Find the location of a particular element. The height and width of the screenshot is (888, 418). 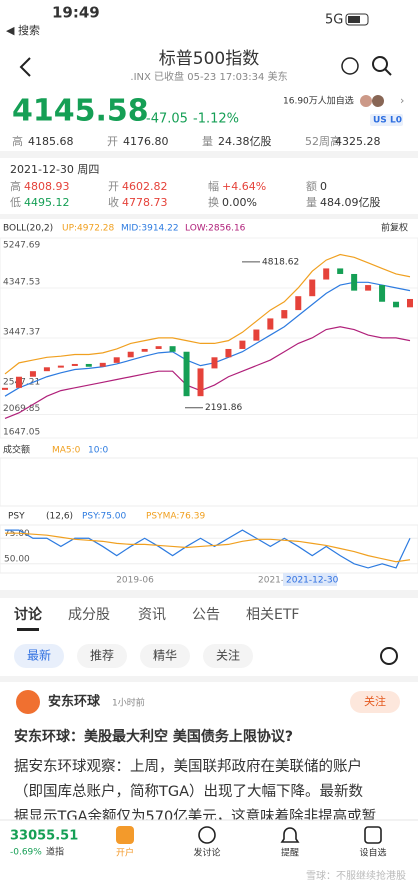

post-line: （即国库总账户，简称TGA）出现了大幅下降。最新数 is located at coordinates (189, 791).